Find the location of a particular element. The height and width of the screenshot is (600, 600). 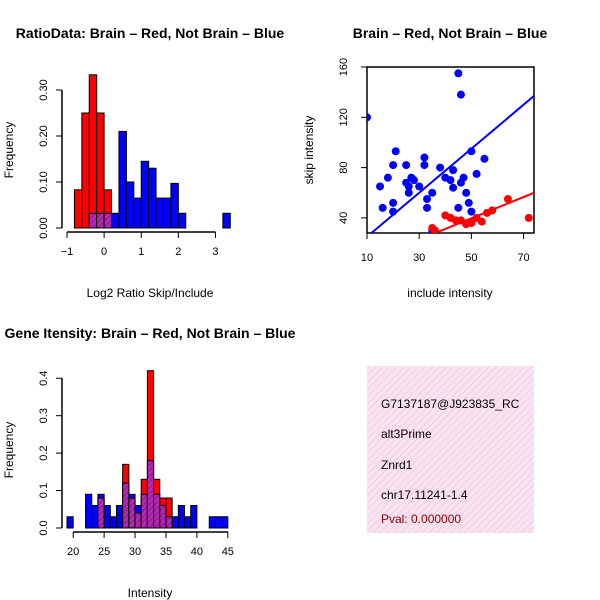

intensity-y-tick-label: 0.1 is located at coordinates (44, 490).